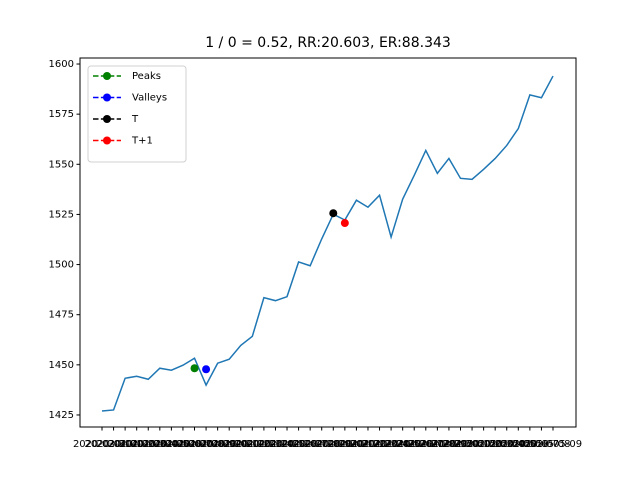  I want to click on x-tick-label: 2020-04-20, so click(333, 444).